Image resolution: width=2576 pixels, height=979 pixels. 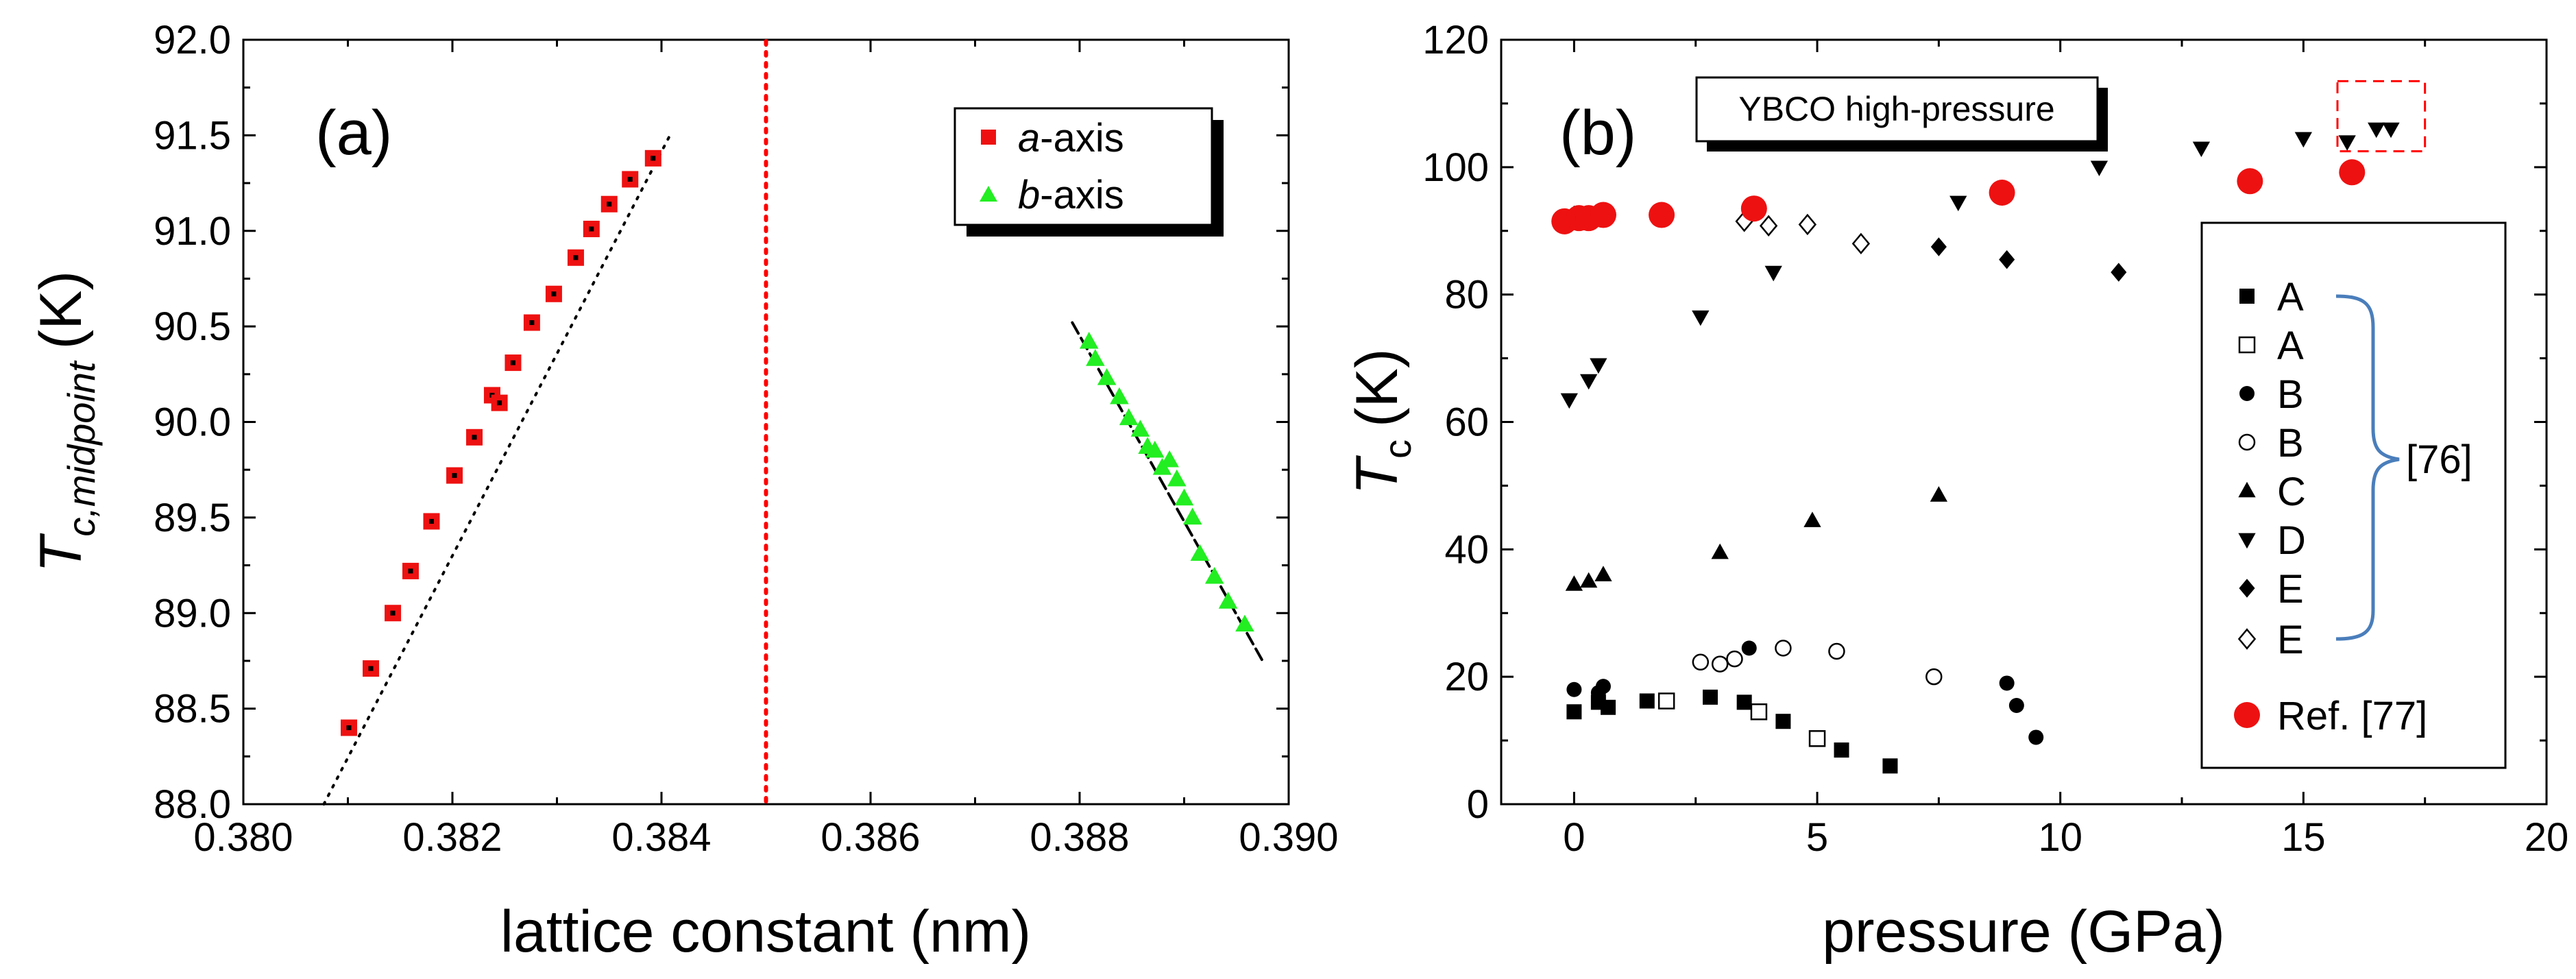 What do you see at coordinates (192, 613) in the screenshot?
I see `panel-a-y-tick-label: 89.0` at bounding box center [192, 613].